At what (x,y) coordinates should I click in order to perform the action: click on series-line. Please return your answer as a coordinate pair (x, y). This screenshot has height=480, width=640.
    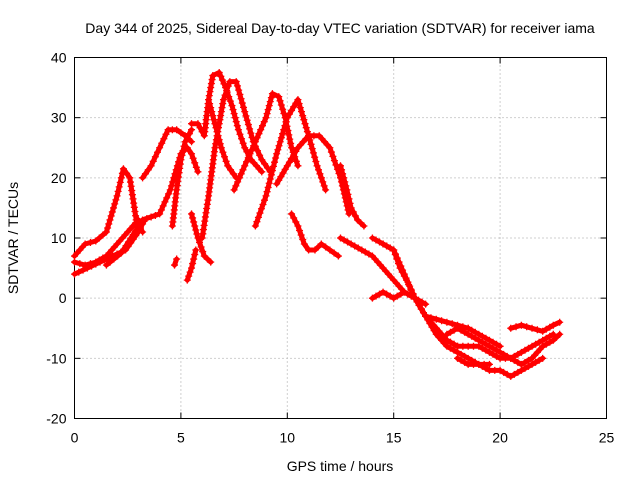
    Looking at the image, I should click on (399, 298).